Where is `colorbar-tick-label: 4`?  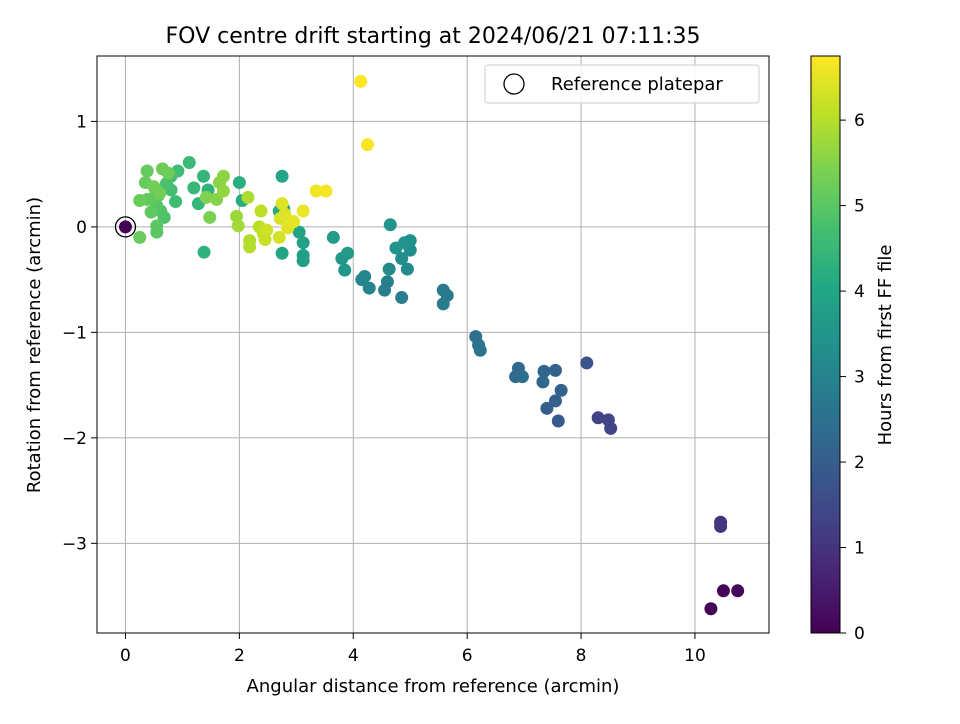 colorbar-tick-label: 4 is located at coordinates (859, 292).